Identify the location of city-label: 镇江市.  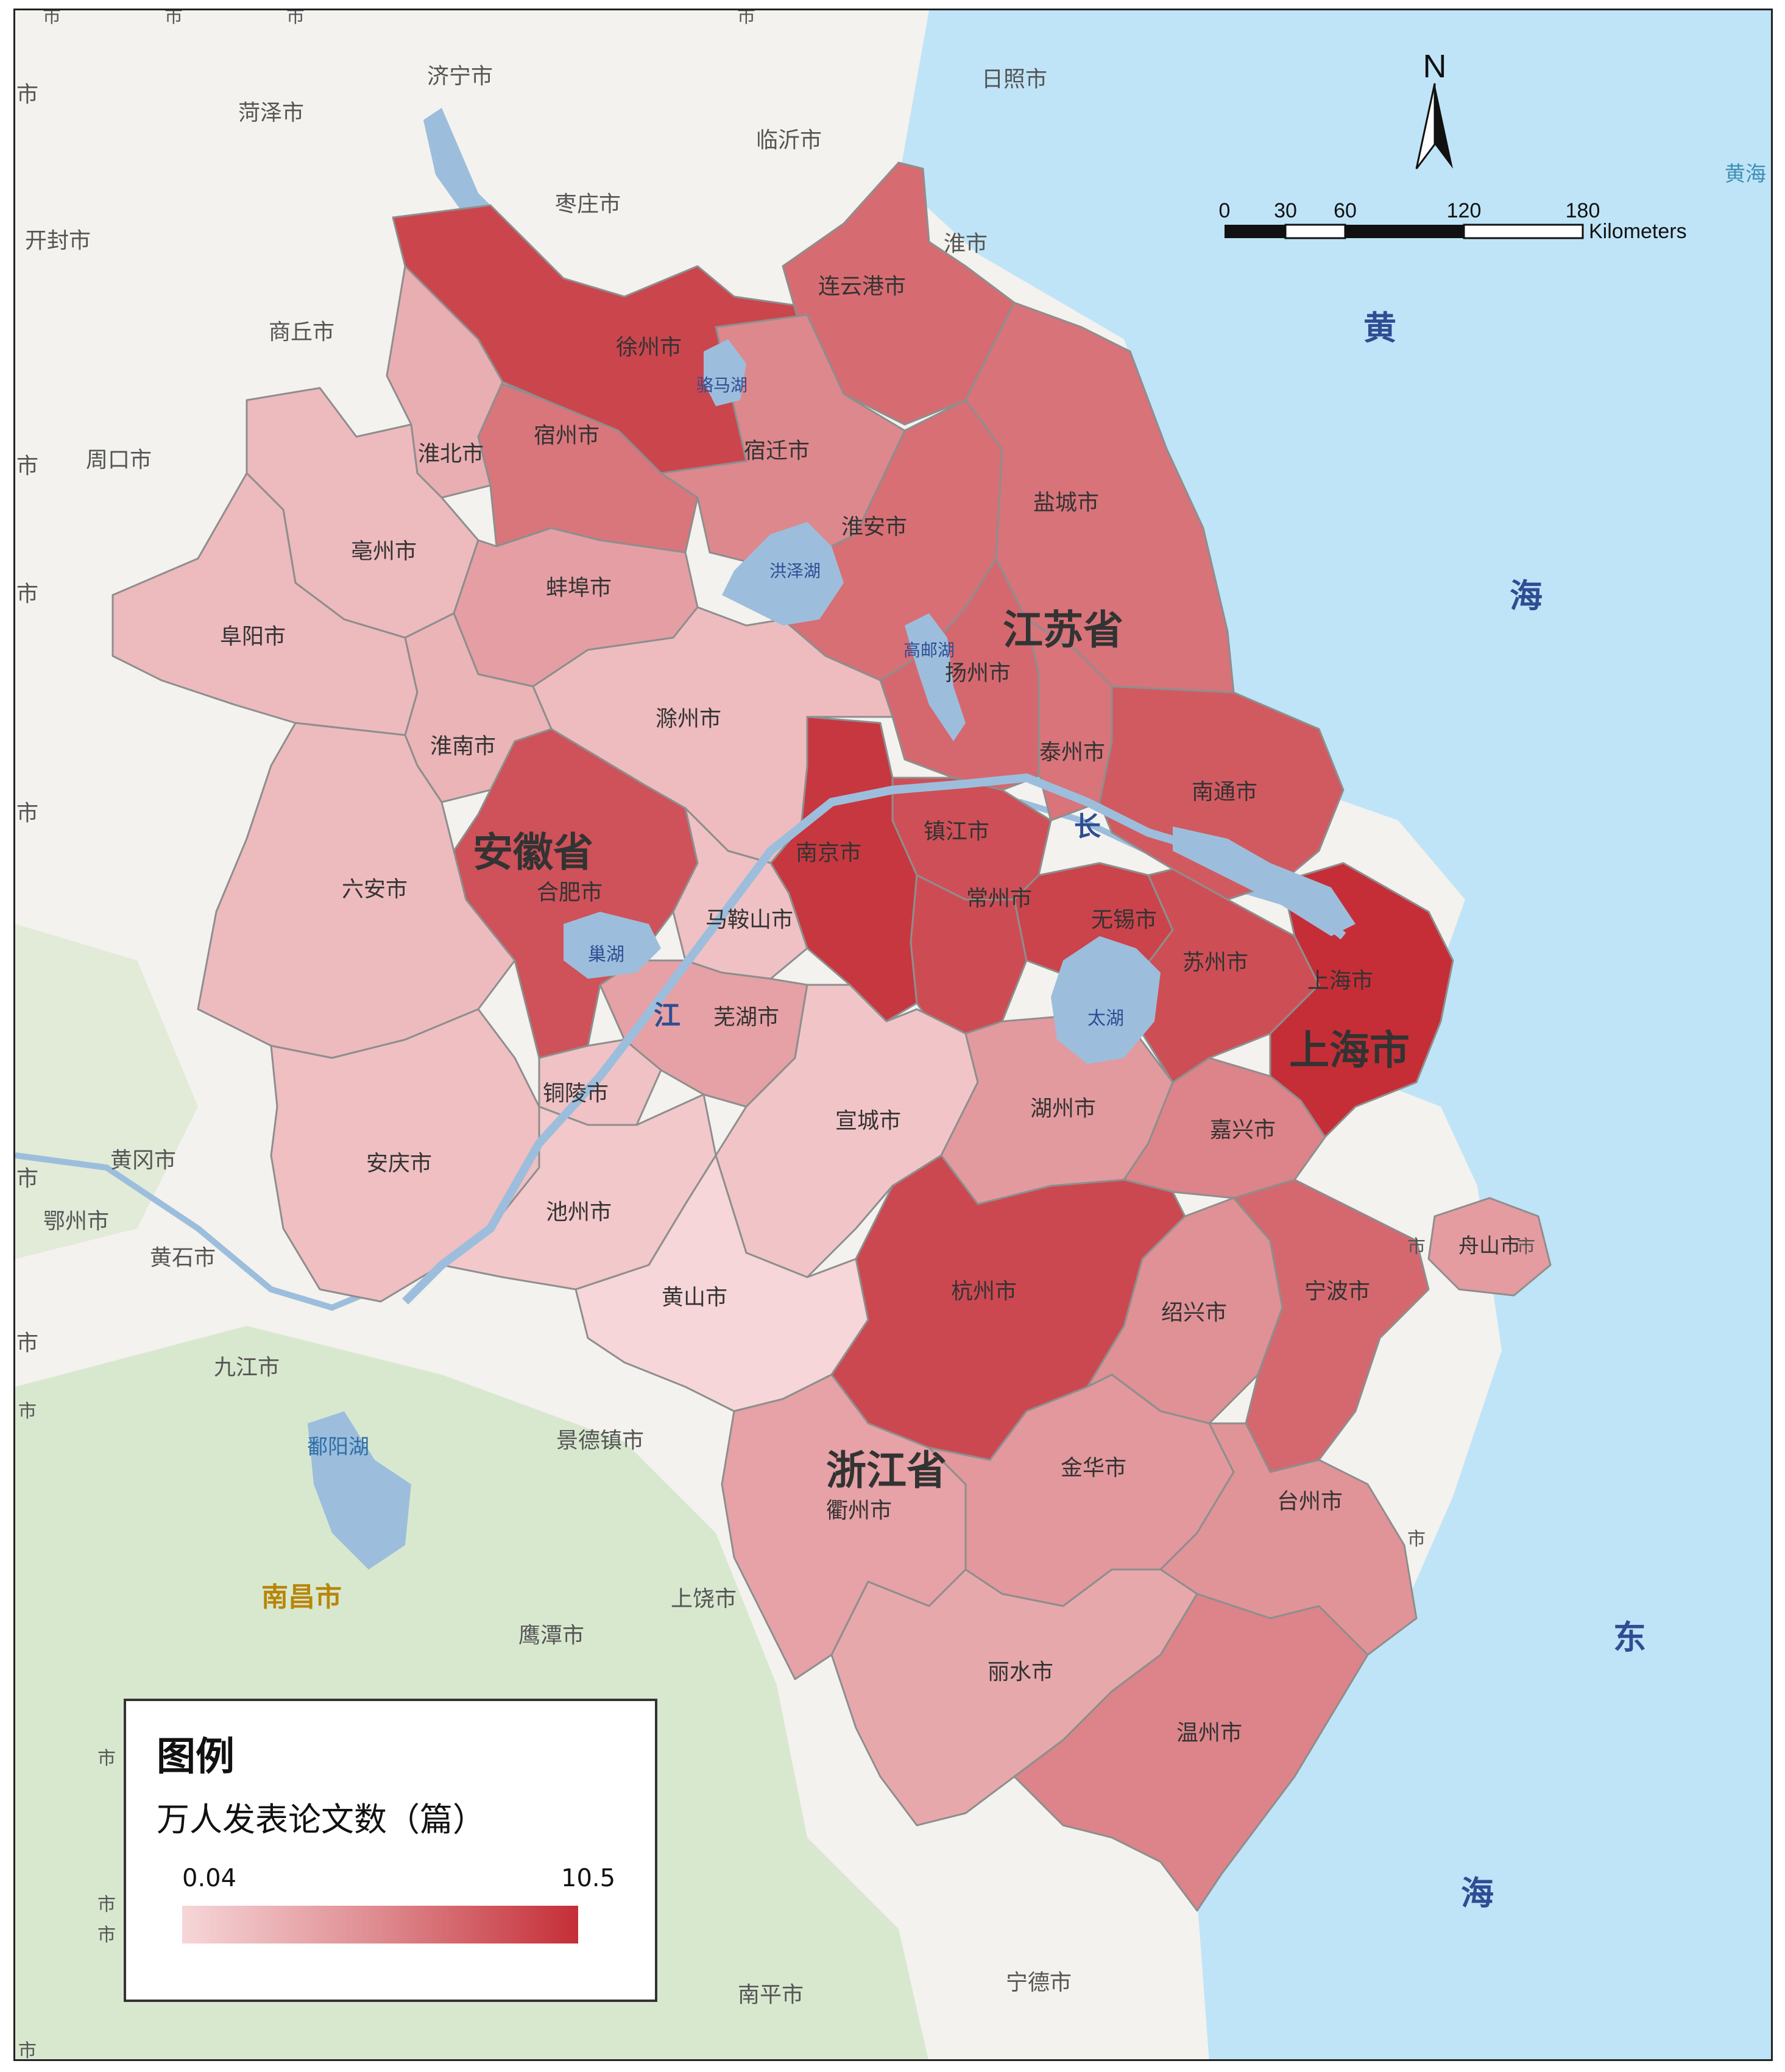
(956, 831).